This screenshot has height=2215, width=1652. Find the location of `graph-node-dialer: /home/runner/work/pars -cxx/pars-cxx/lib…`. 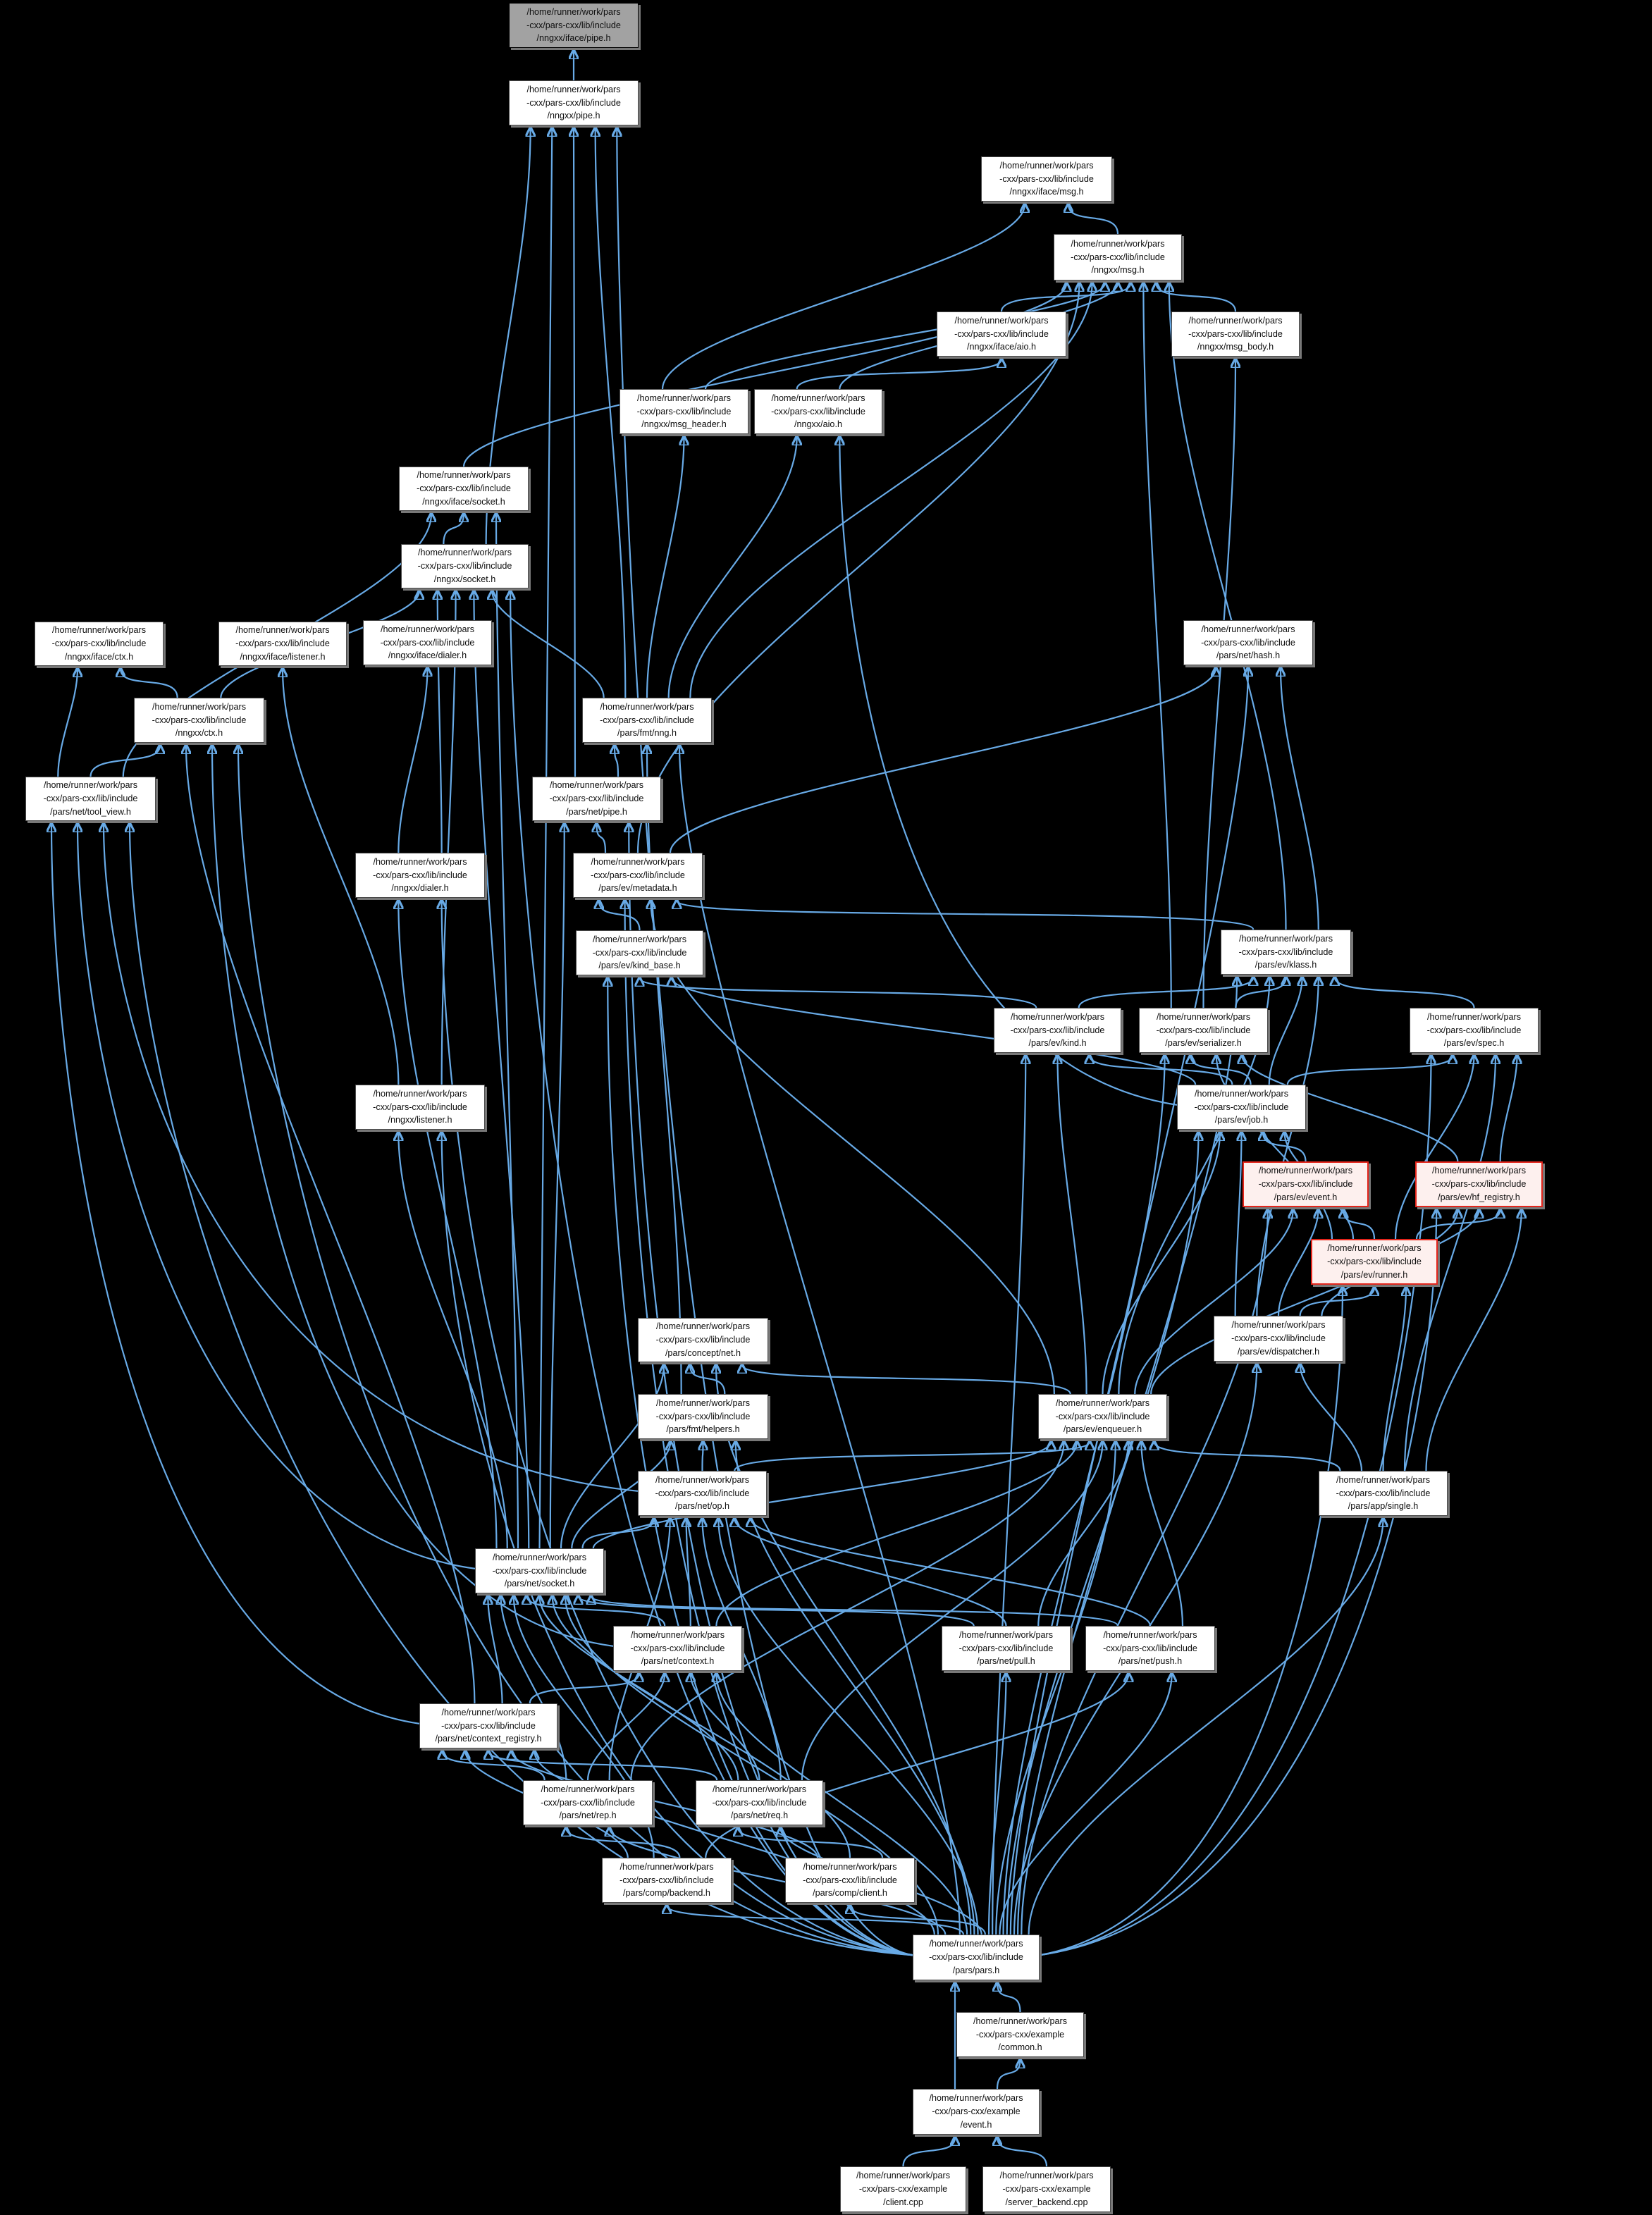

graph-node-dialer: /home/runner/work/pars -cxx/pars-cxx/lib… is located at coordinates (420, 876).